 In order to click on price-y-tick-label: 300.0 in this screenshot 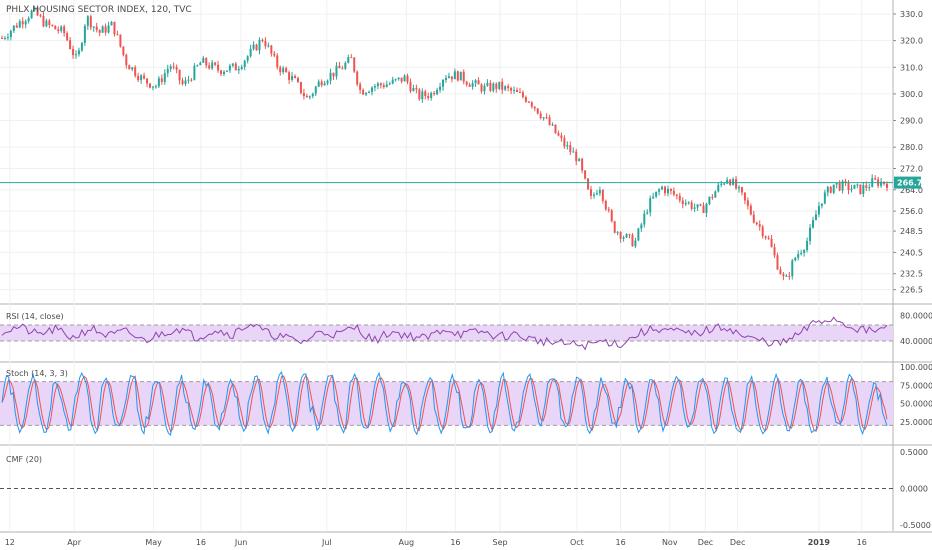, I will do `click(911, 94)`.